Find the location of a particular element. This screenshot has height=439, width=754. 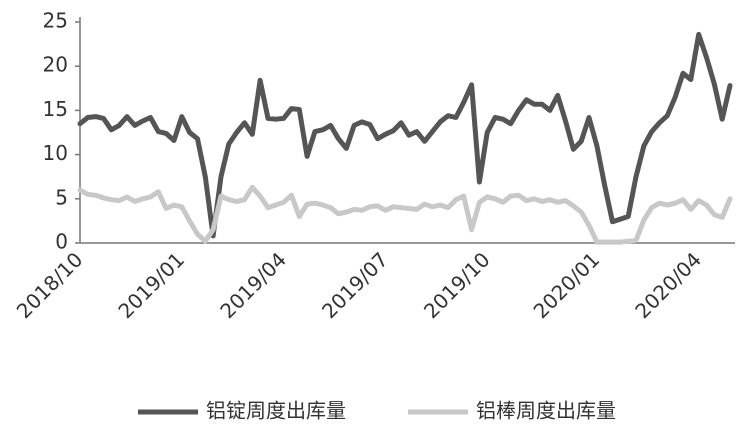

x-tick-label: 2019/07 is located at coordinates (355, 285).